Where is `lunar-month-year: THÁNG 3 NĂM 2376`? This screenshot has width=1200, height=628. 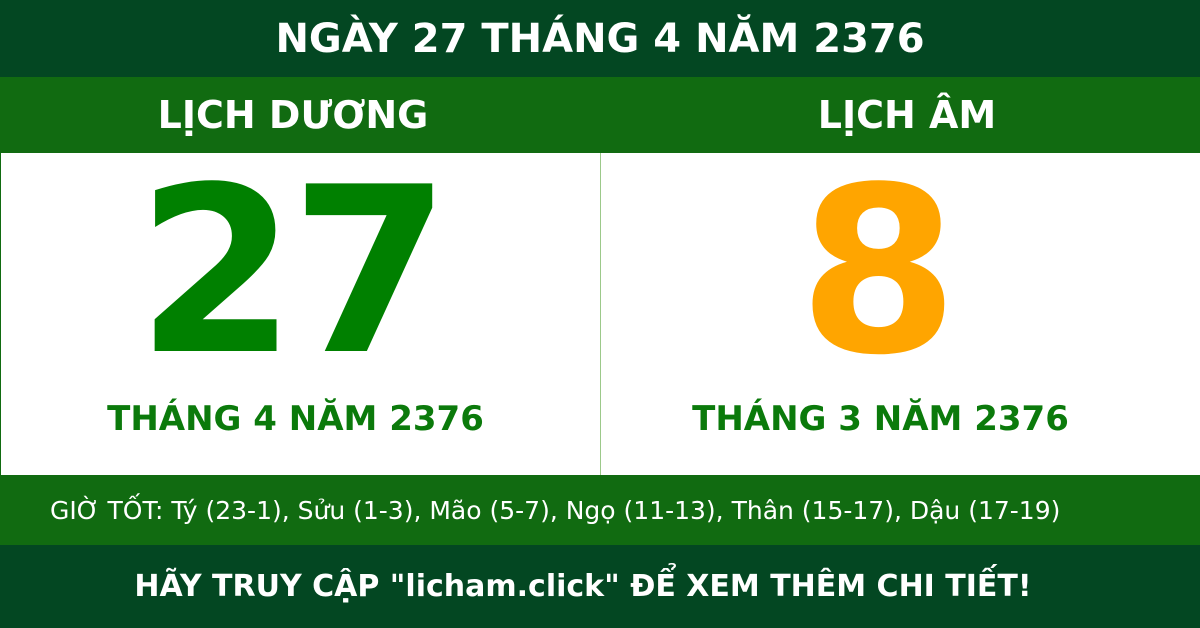 lunar-month-year: THÁNG 3 NĂM 2376 is located at coordinates (880, 419).